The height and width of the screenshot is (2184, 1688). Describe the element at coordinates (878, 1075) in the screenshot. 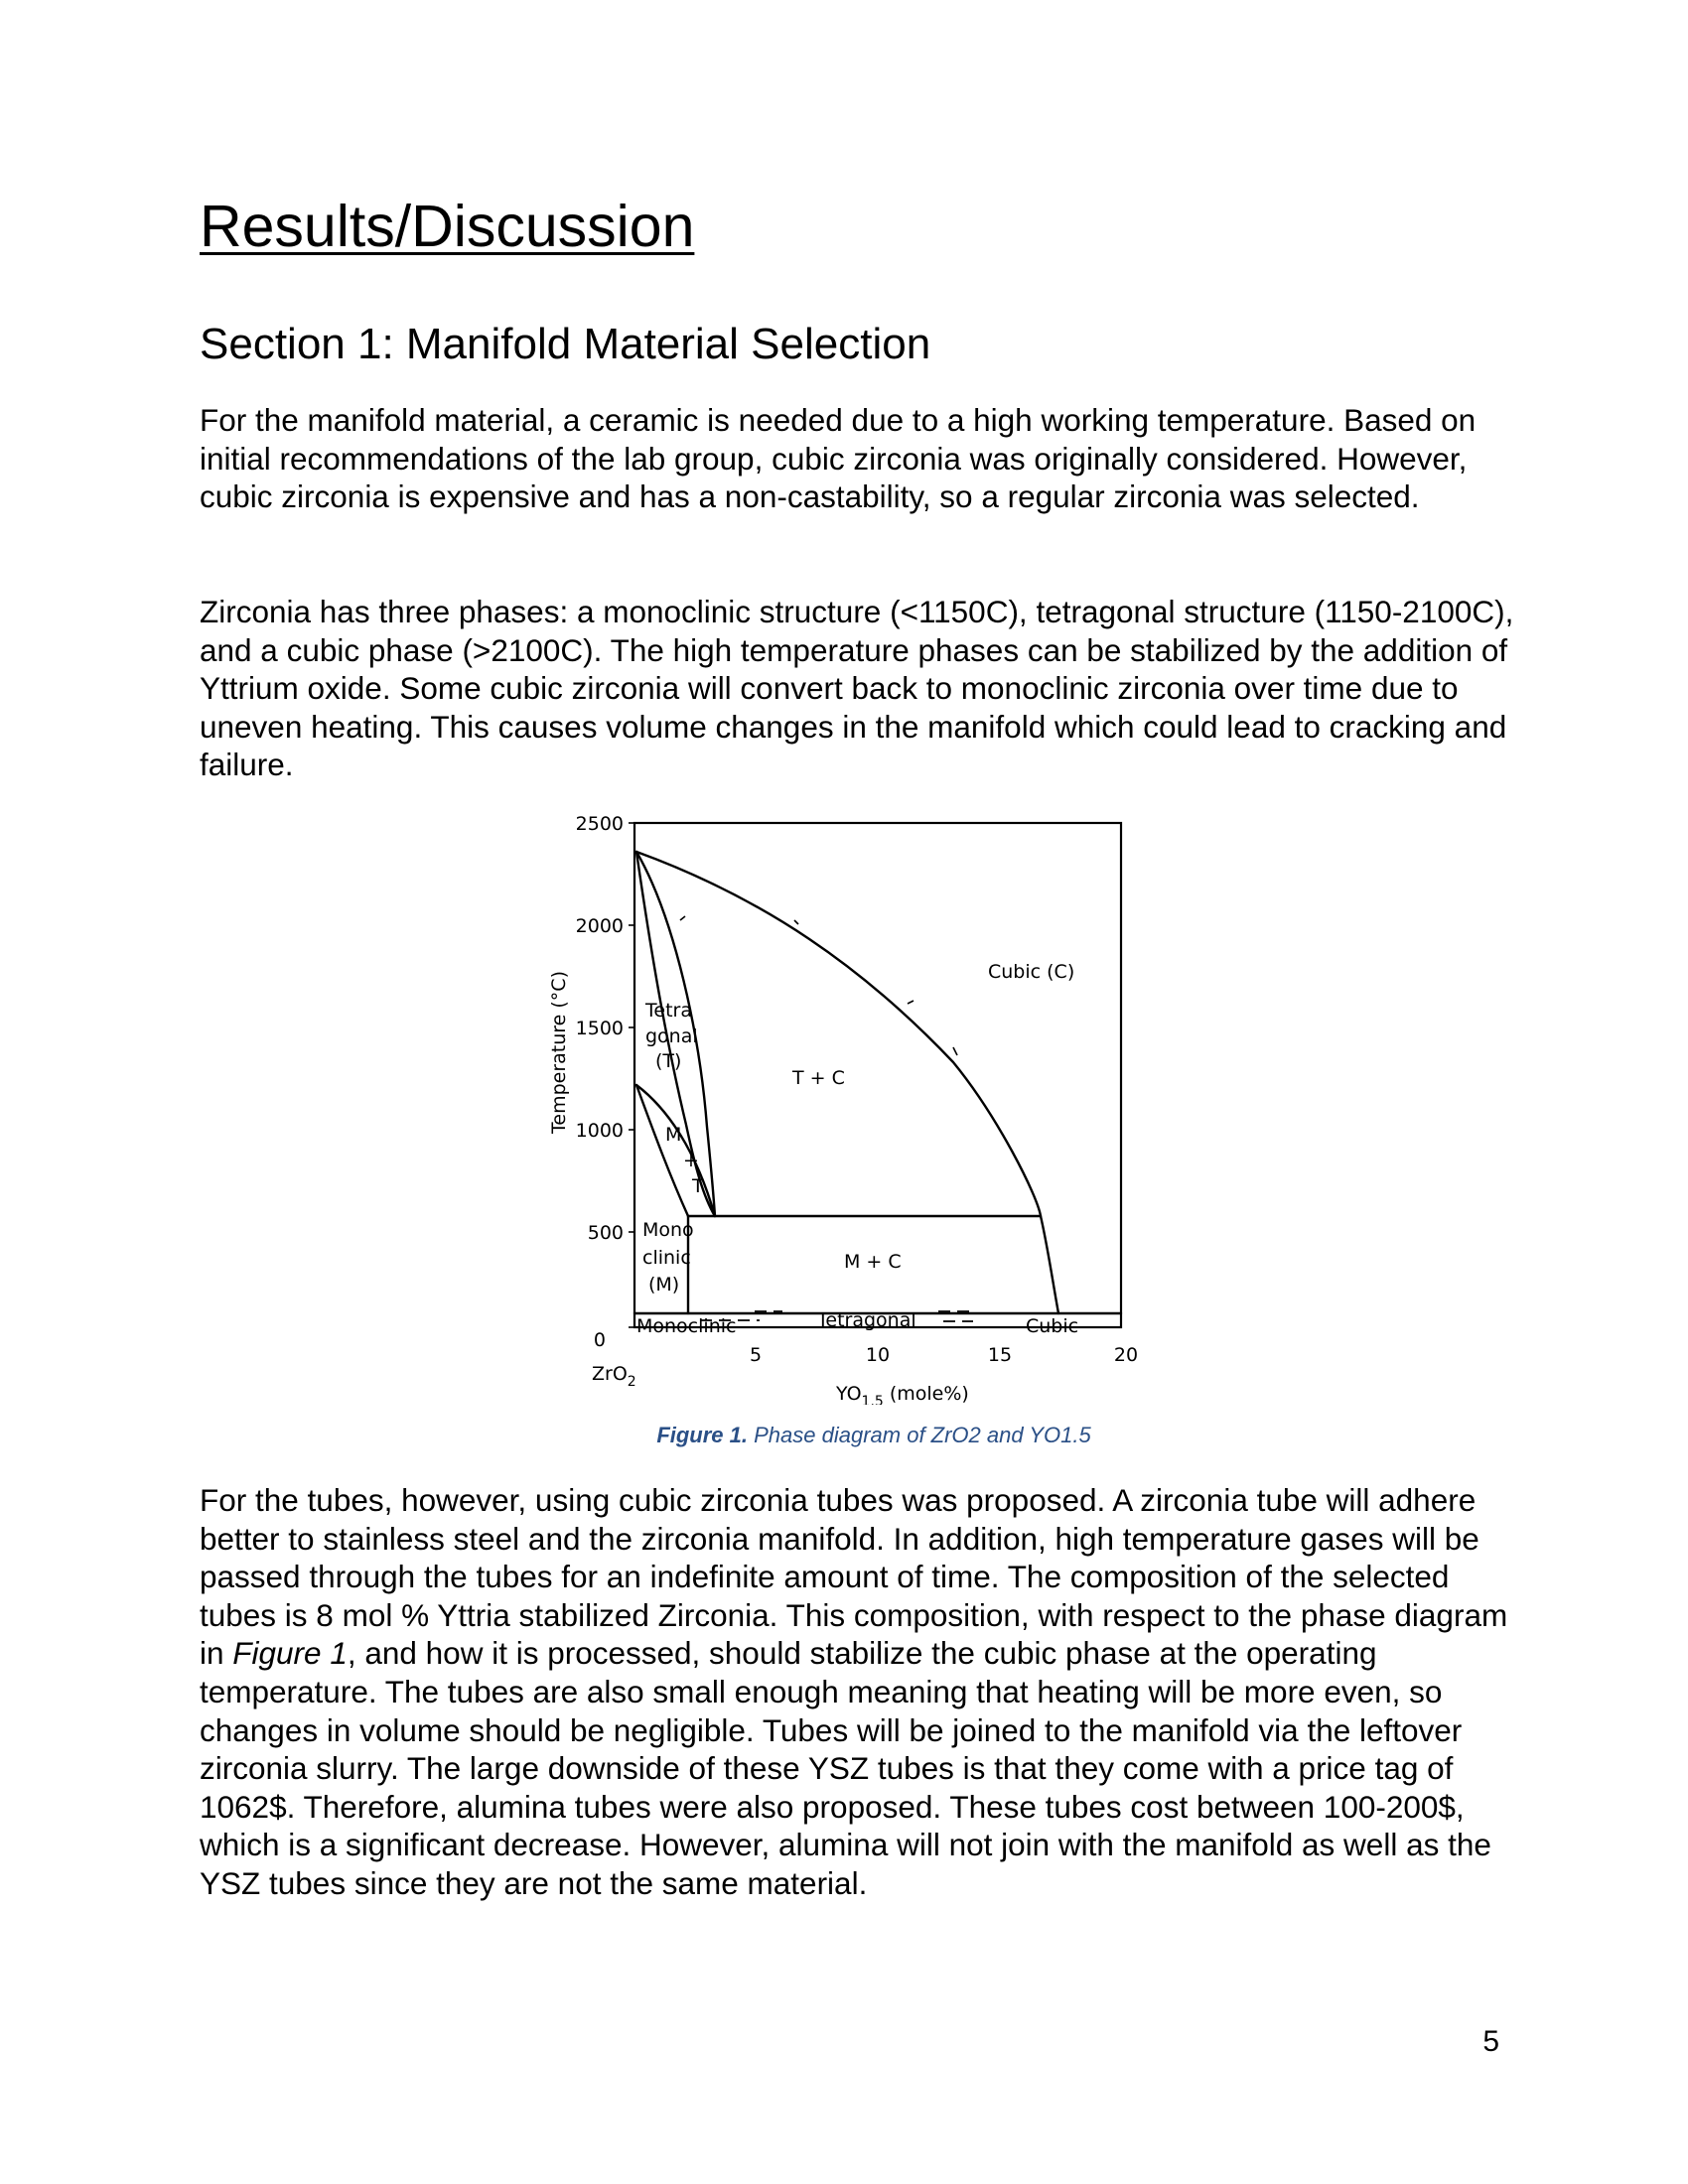

I see `plot-frame` at that location.